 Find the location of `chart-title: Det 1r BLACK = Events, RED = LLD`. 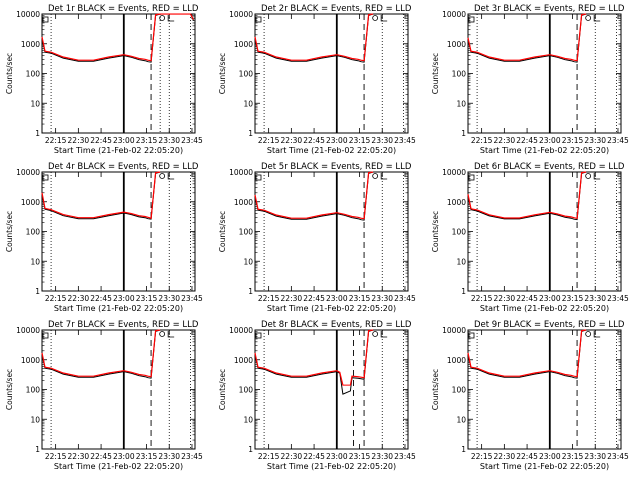

chart-title: Det 1r BLACK = Events, RED = LLD is located at coordinates (123, 9).